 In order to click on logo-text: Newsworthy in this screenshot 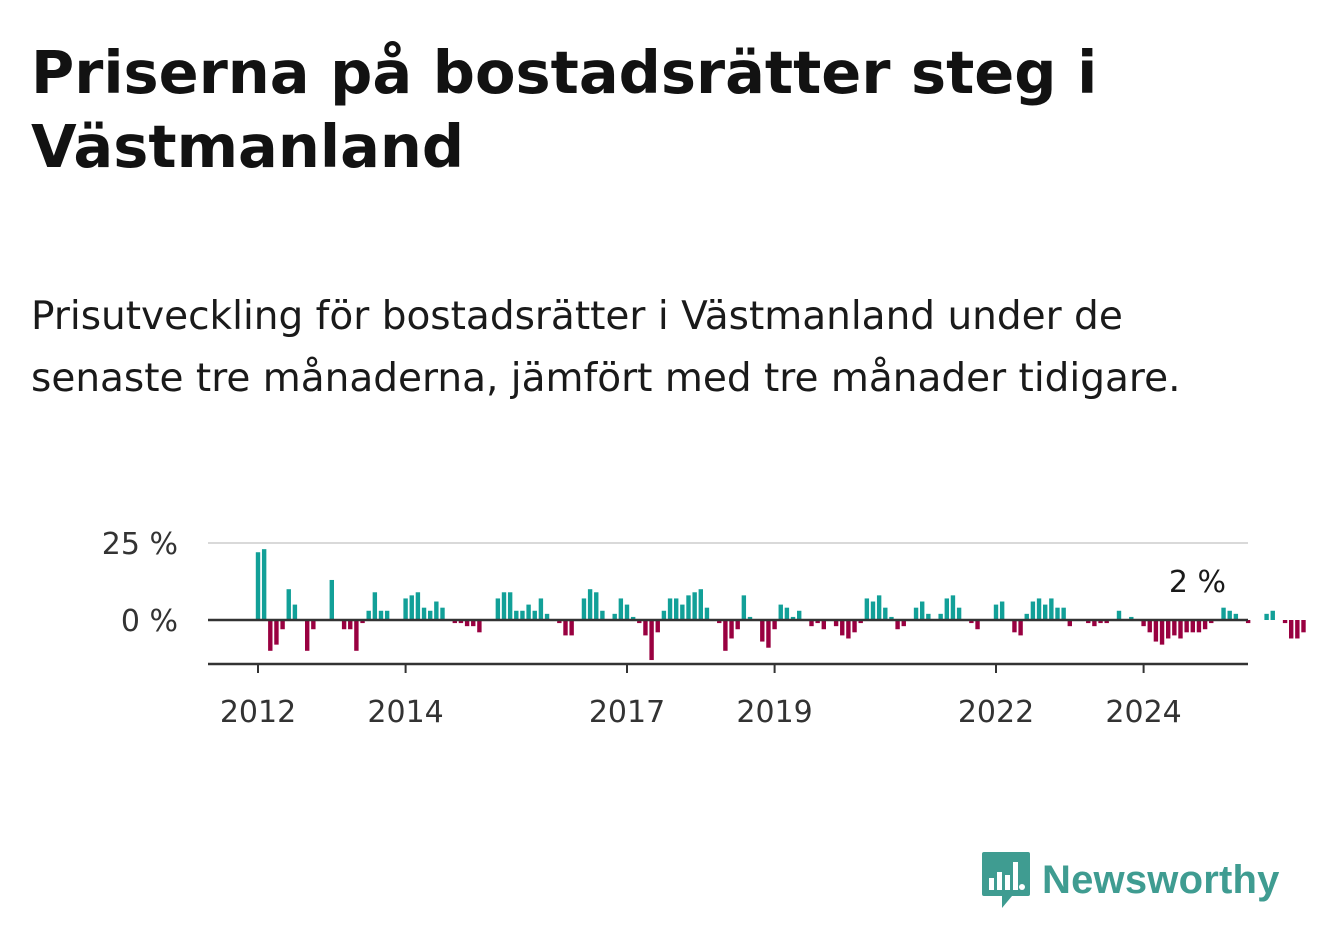, I will do `click(1161, 879)`.